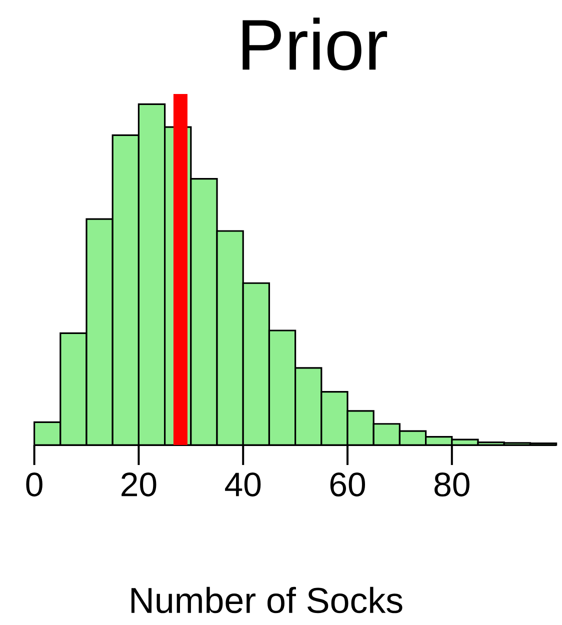 Image resolution: width=562 pixels, height=625 pixels. I want to click on x-tick-label: 40, so click(242, 484).